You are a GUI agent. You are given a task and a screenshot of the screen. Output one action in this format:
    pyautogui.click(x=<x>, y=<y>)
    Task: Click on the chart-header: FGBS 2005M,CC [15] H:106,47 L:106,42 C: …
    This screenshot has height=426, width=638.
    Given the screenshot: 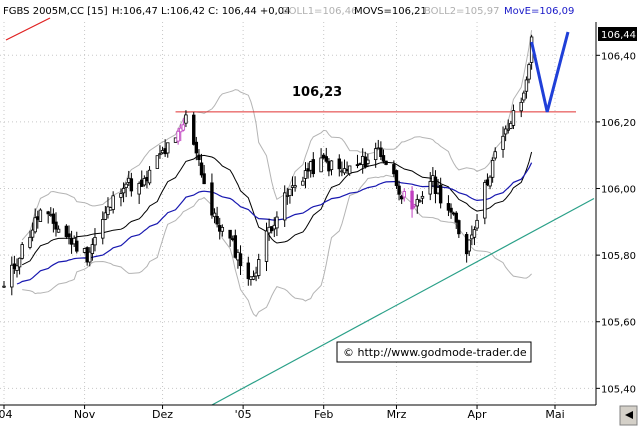 What is the action you would take?
    pyautogui.click(x=288, y=23)
    